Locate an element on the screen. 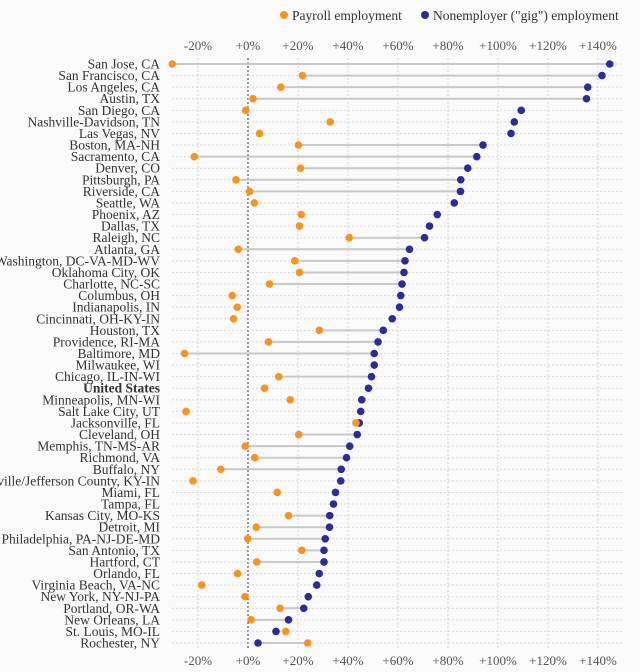  row-label: Louisville/Jefferson County, KY-IN is located at coordinates (80, 480).